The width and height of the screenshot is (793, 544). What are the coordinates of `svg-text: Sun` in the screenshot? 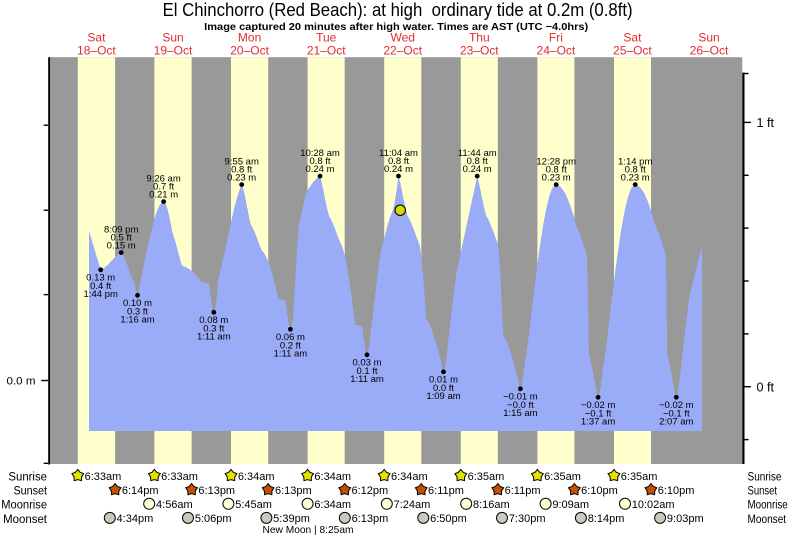 It's located at (172, 38).